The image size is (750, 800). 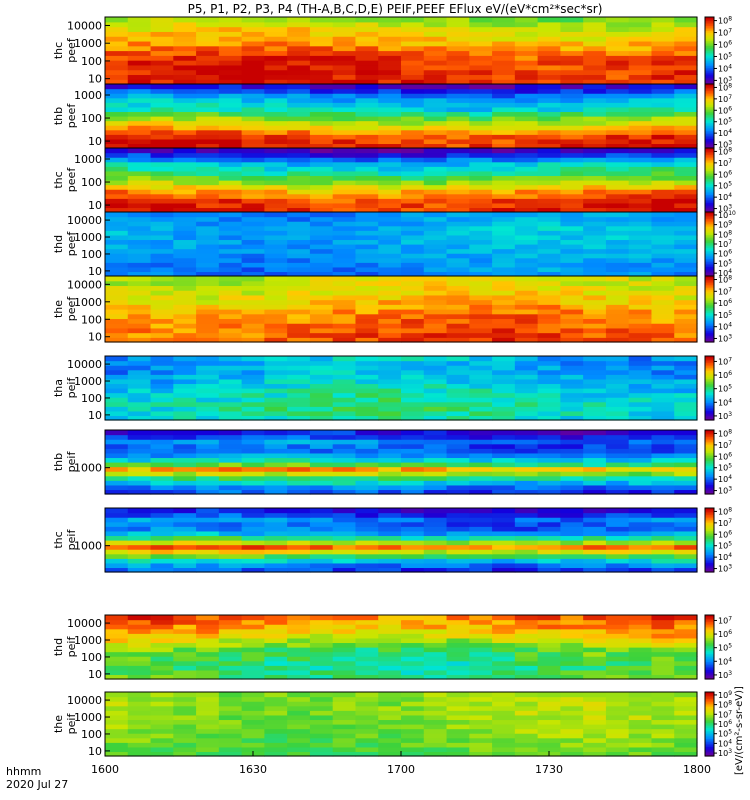 I want to click on y-tick-label: 1000, so click(x=88, y=381).